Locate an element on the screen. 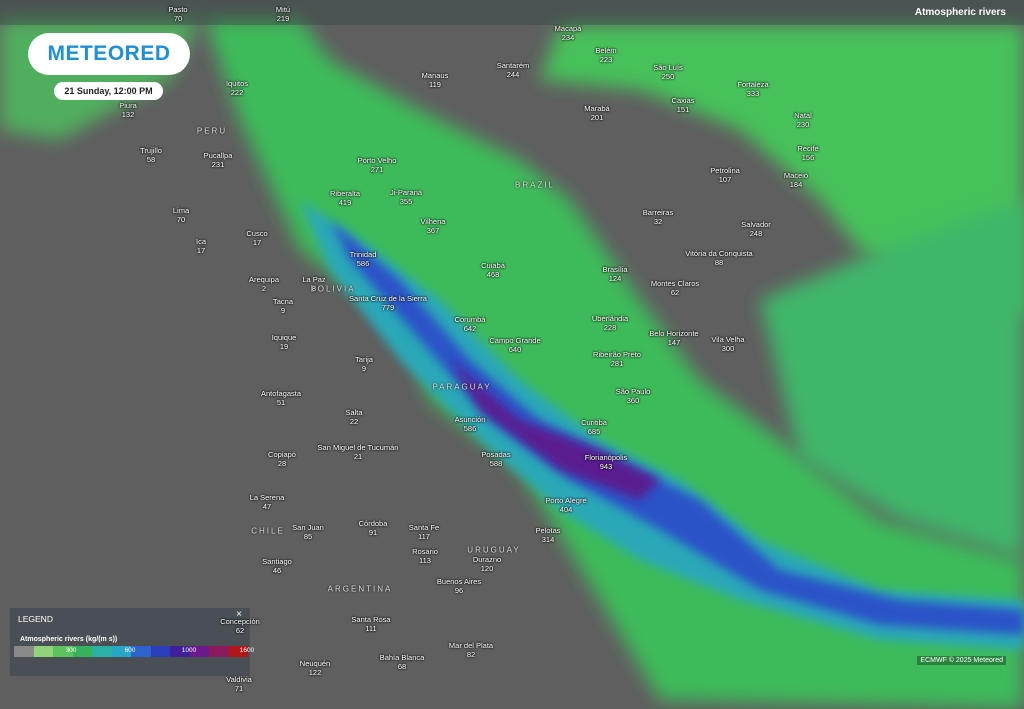 The width and height of the screenshot is (1024, 709). city-label: Neuquén 122 is located at coordinates (315, 668).